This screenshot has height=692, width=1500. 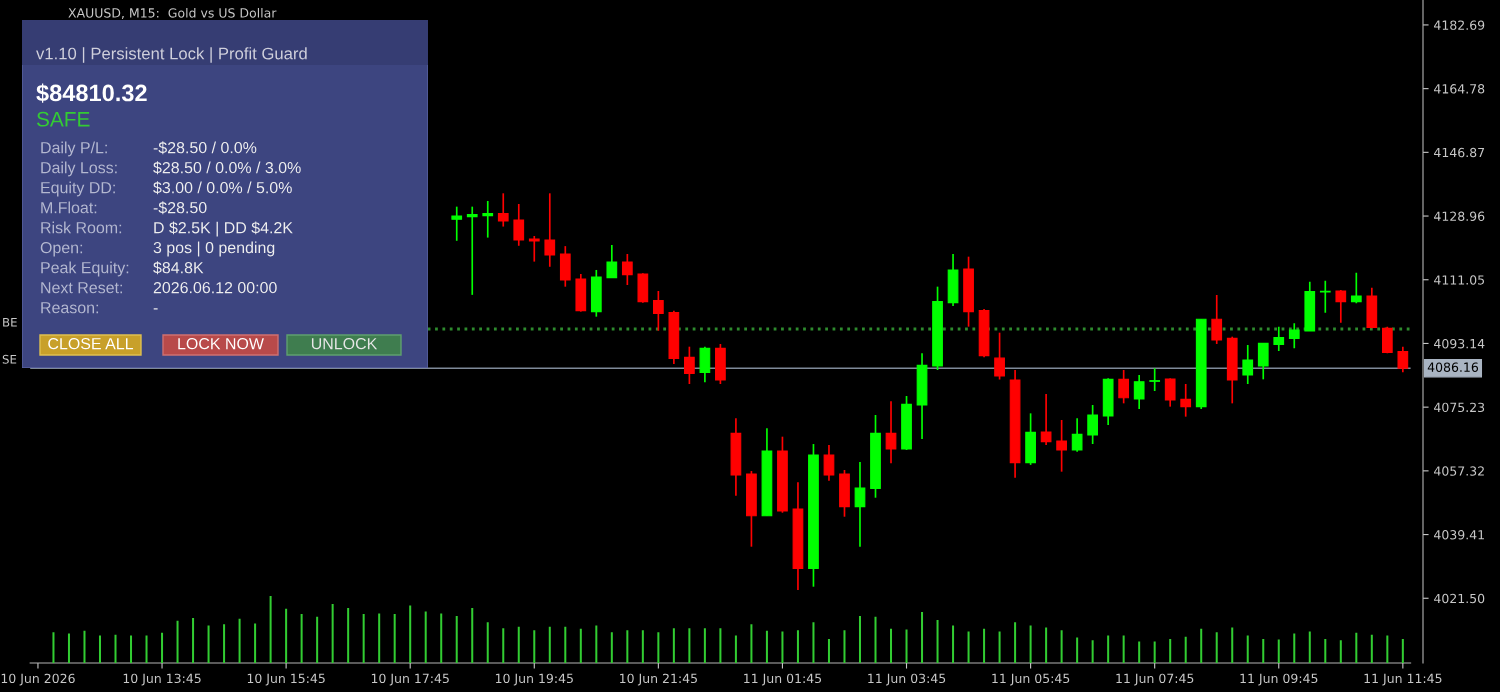 I want to click on annotation: Daily Loss:, so click(x=79, y=169).